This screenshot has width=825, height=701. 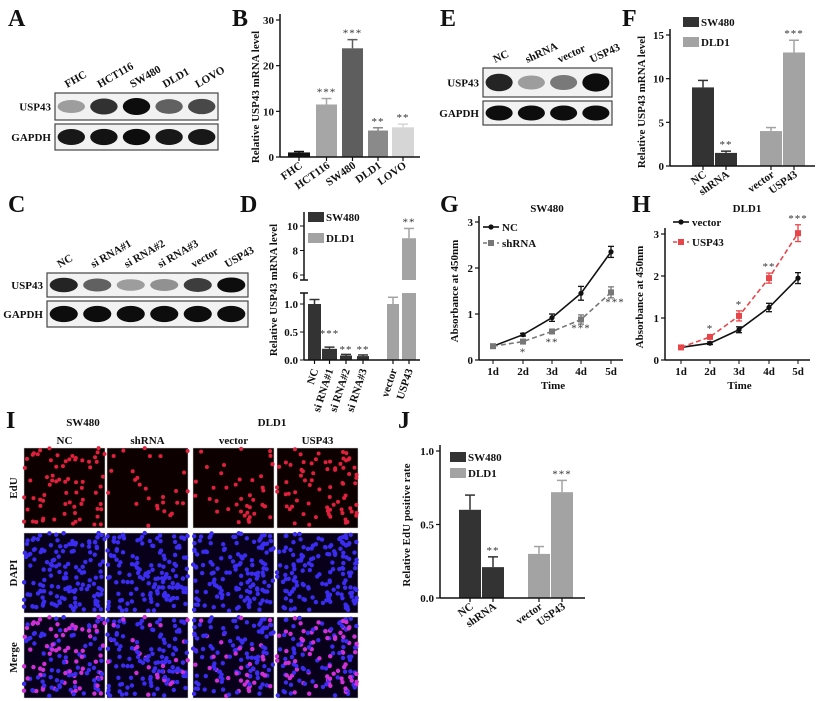 What do you see at coordinates (296, 276) in the screenshot?
I see `y-tick-label: 6` at bounding box center [296, 276].